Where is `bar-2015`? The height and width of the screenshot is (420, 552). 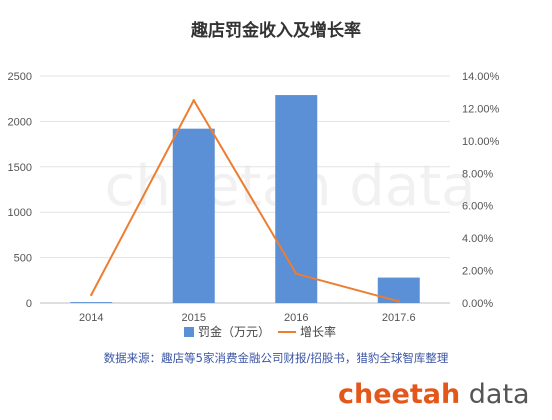 bar-2015 is located at coordinates (193, 215).